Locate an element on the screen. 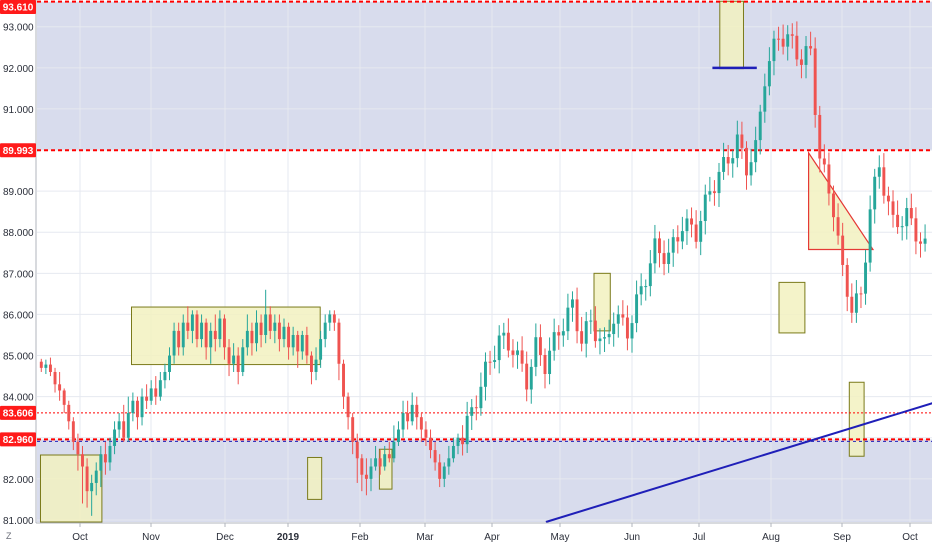  level-price-labels: 93.610 89.993 83.606 82.960 is located at coordinates (18, 223).